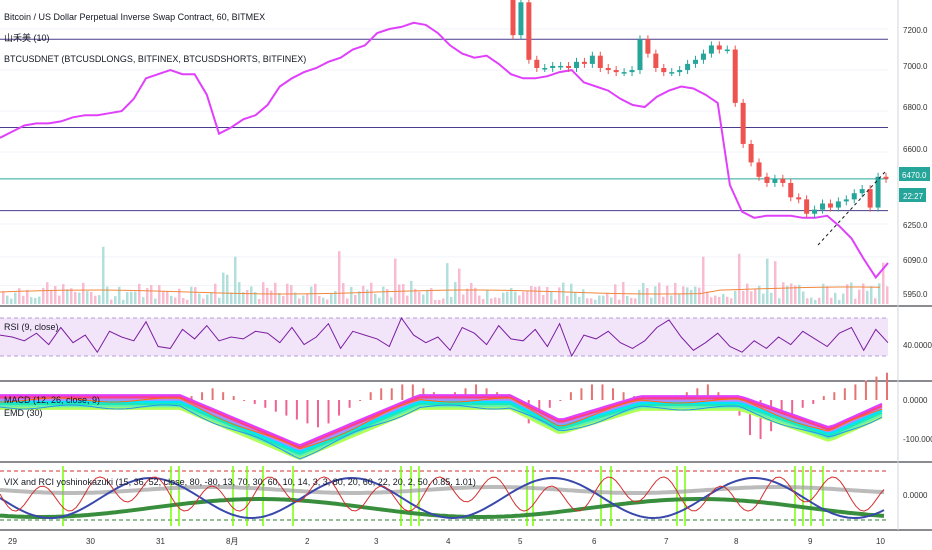  Describe the element at coordinates (915, 294) in the screenshot. I see `y-tick-5950: 5950.0` at that location.